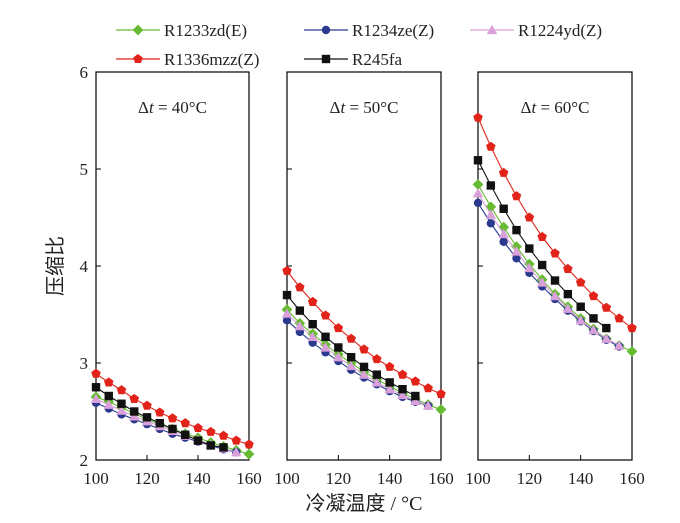 The width and height of the screenshot is (680, 523). I want to click on y-tick-label: 3, so click(84, 363).